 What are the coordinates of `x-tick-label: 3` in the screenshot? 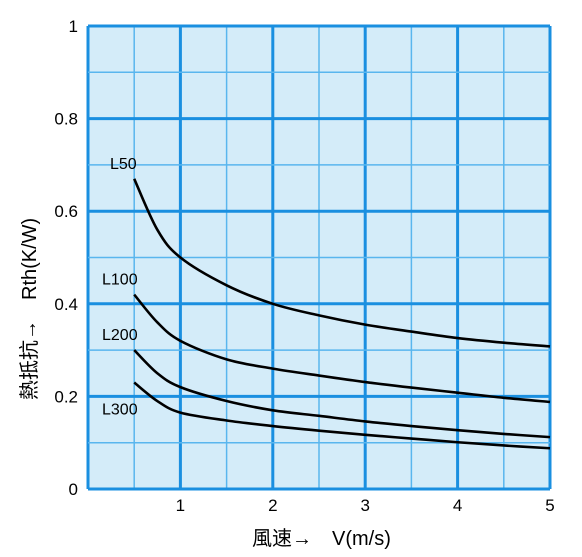 It's located at (364, 505).